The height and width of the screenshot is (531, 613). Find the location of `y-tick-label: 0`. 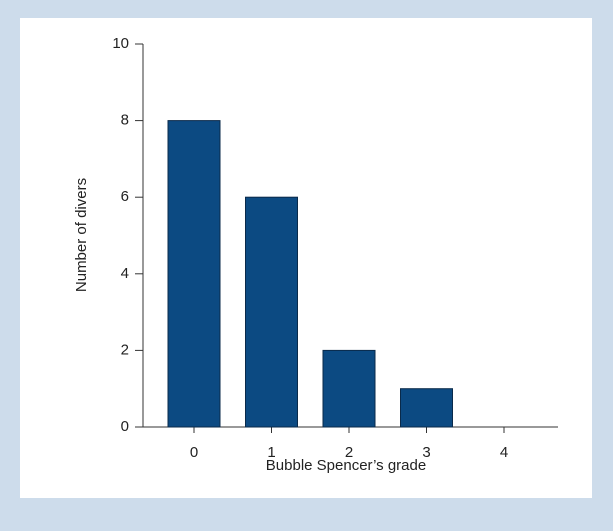

y-tick-label: 0 is located at coordinates (125, 426).